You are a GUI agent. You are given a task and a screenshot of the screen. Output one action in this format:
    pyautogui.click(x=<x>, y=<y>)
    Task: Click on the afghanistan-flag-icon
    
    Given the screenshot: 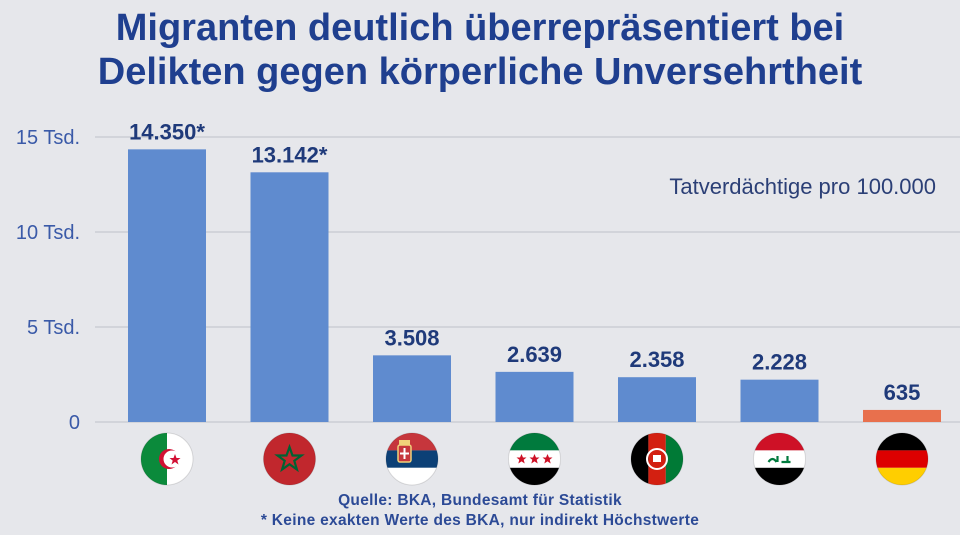 What is the action you would take?
    pyautogui.click(x=657, y=459)
    